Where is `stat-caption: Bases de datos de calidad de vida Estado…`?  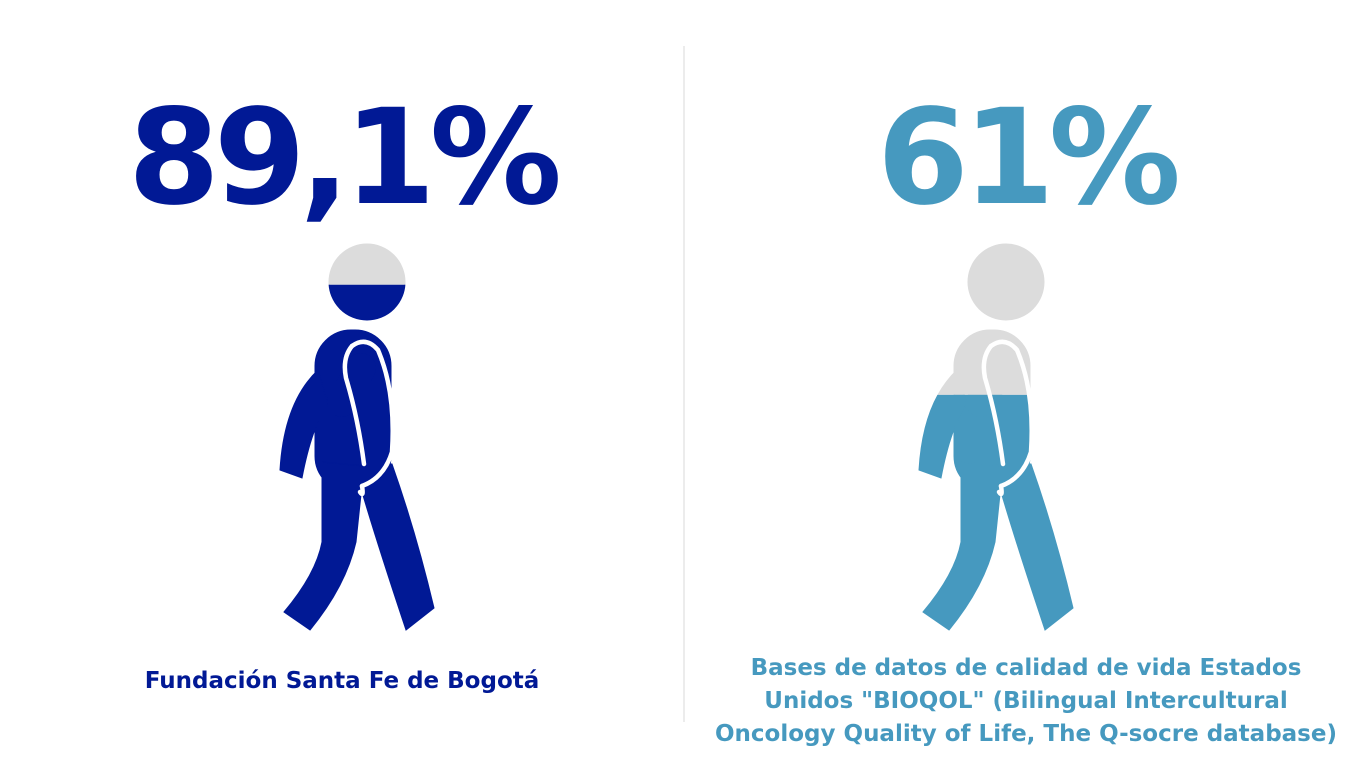 stat-caption: Bases de datos de calidad de vida Estado… is located at coordinates (1026, 701).